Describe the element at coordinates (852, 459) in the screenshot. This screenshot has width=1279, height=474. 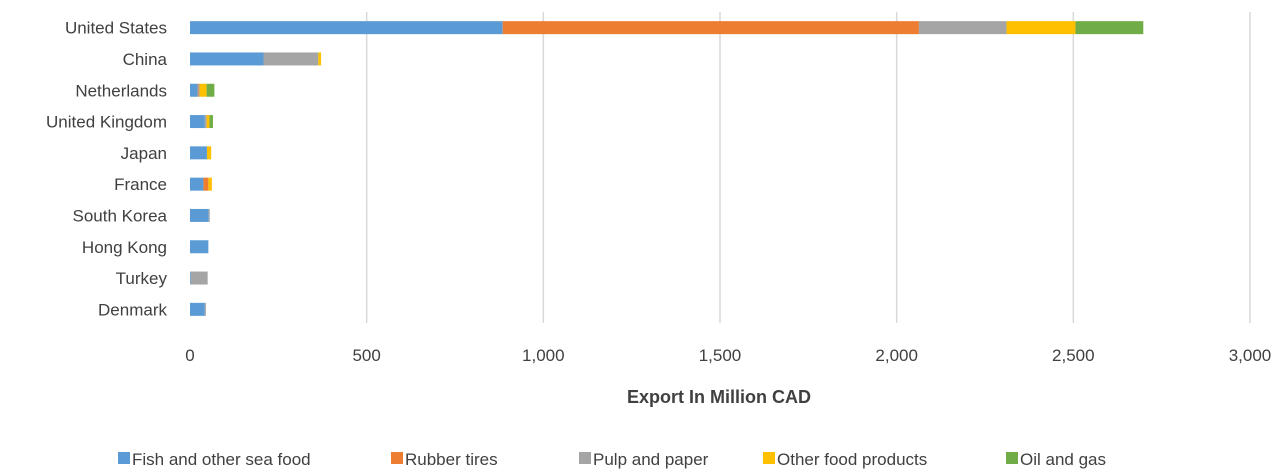
I see `legend-label: Other food products` at that location.